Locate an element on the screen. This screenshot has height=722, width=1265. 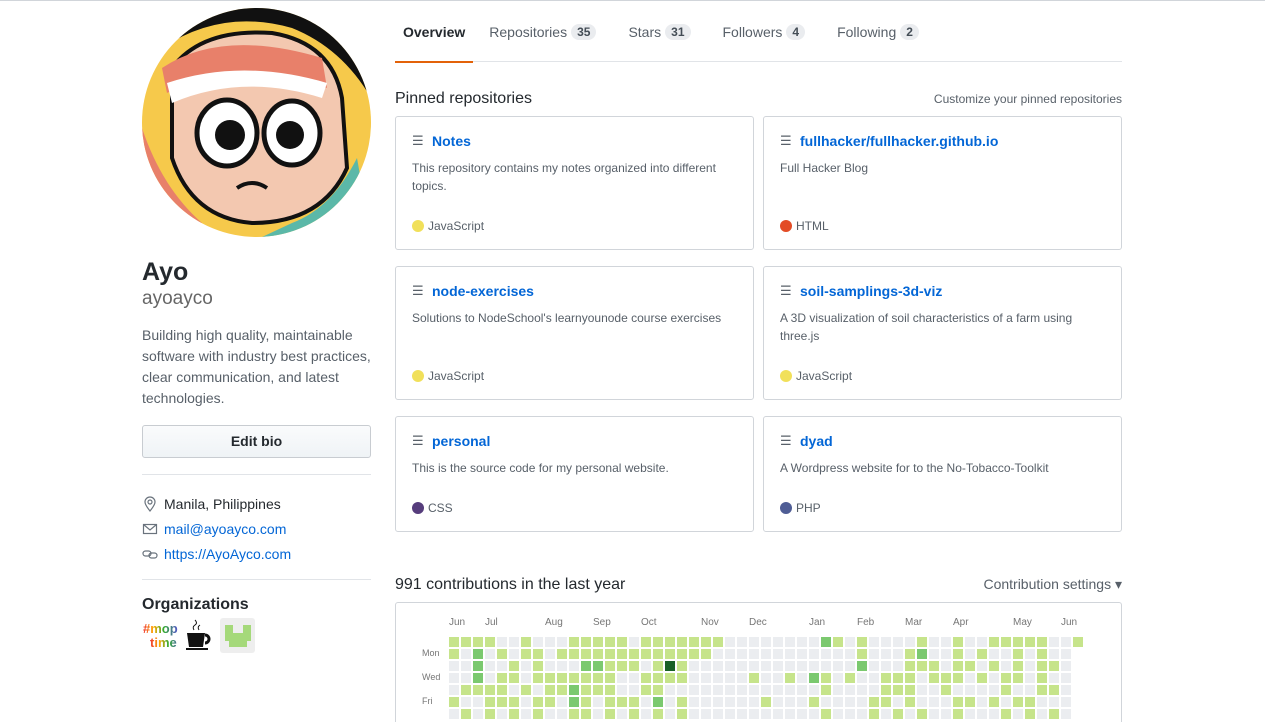
org-coffee-cup-logo is located at coordinates (199, 636).